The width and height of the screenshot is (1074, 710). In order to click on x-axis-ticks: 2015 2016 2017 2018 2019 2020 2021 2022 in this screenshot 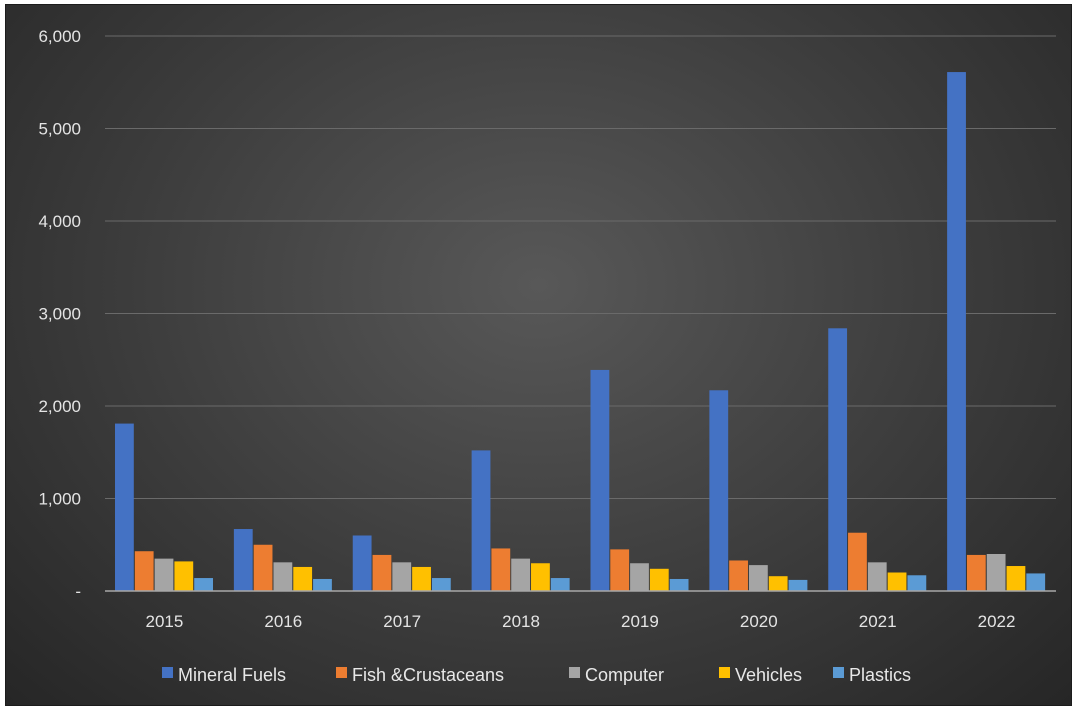, I will do `click(581, 621)`.